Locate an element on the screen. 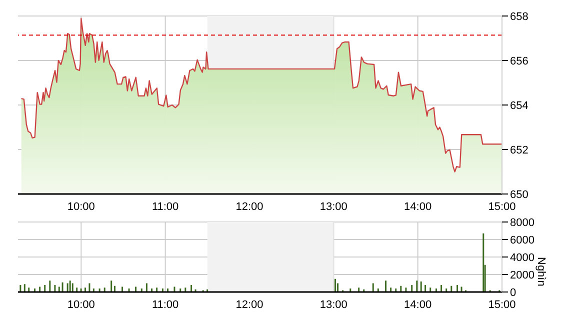 This screenshot has width=570, height=320. y-tick-label: 2000 is located at coordinates (522, 275).